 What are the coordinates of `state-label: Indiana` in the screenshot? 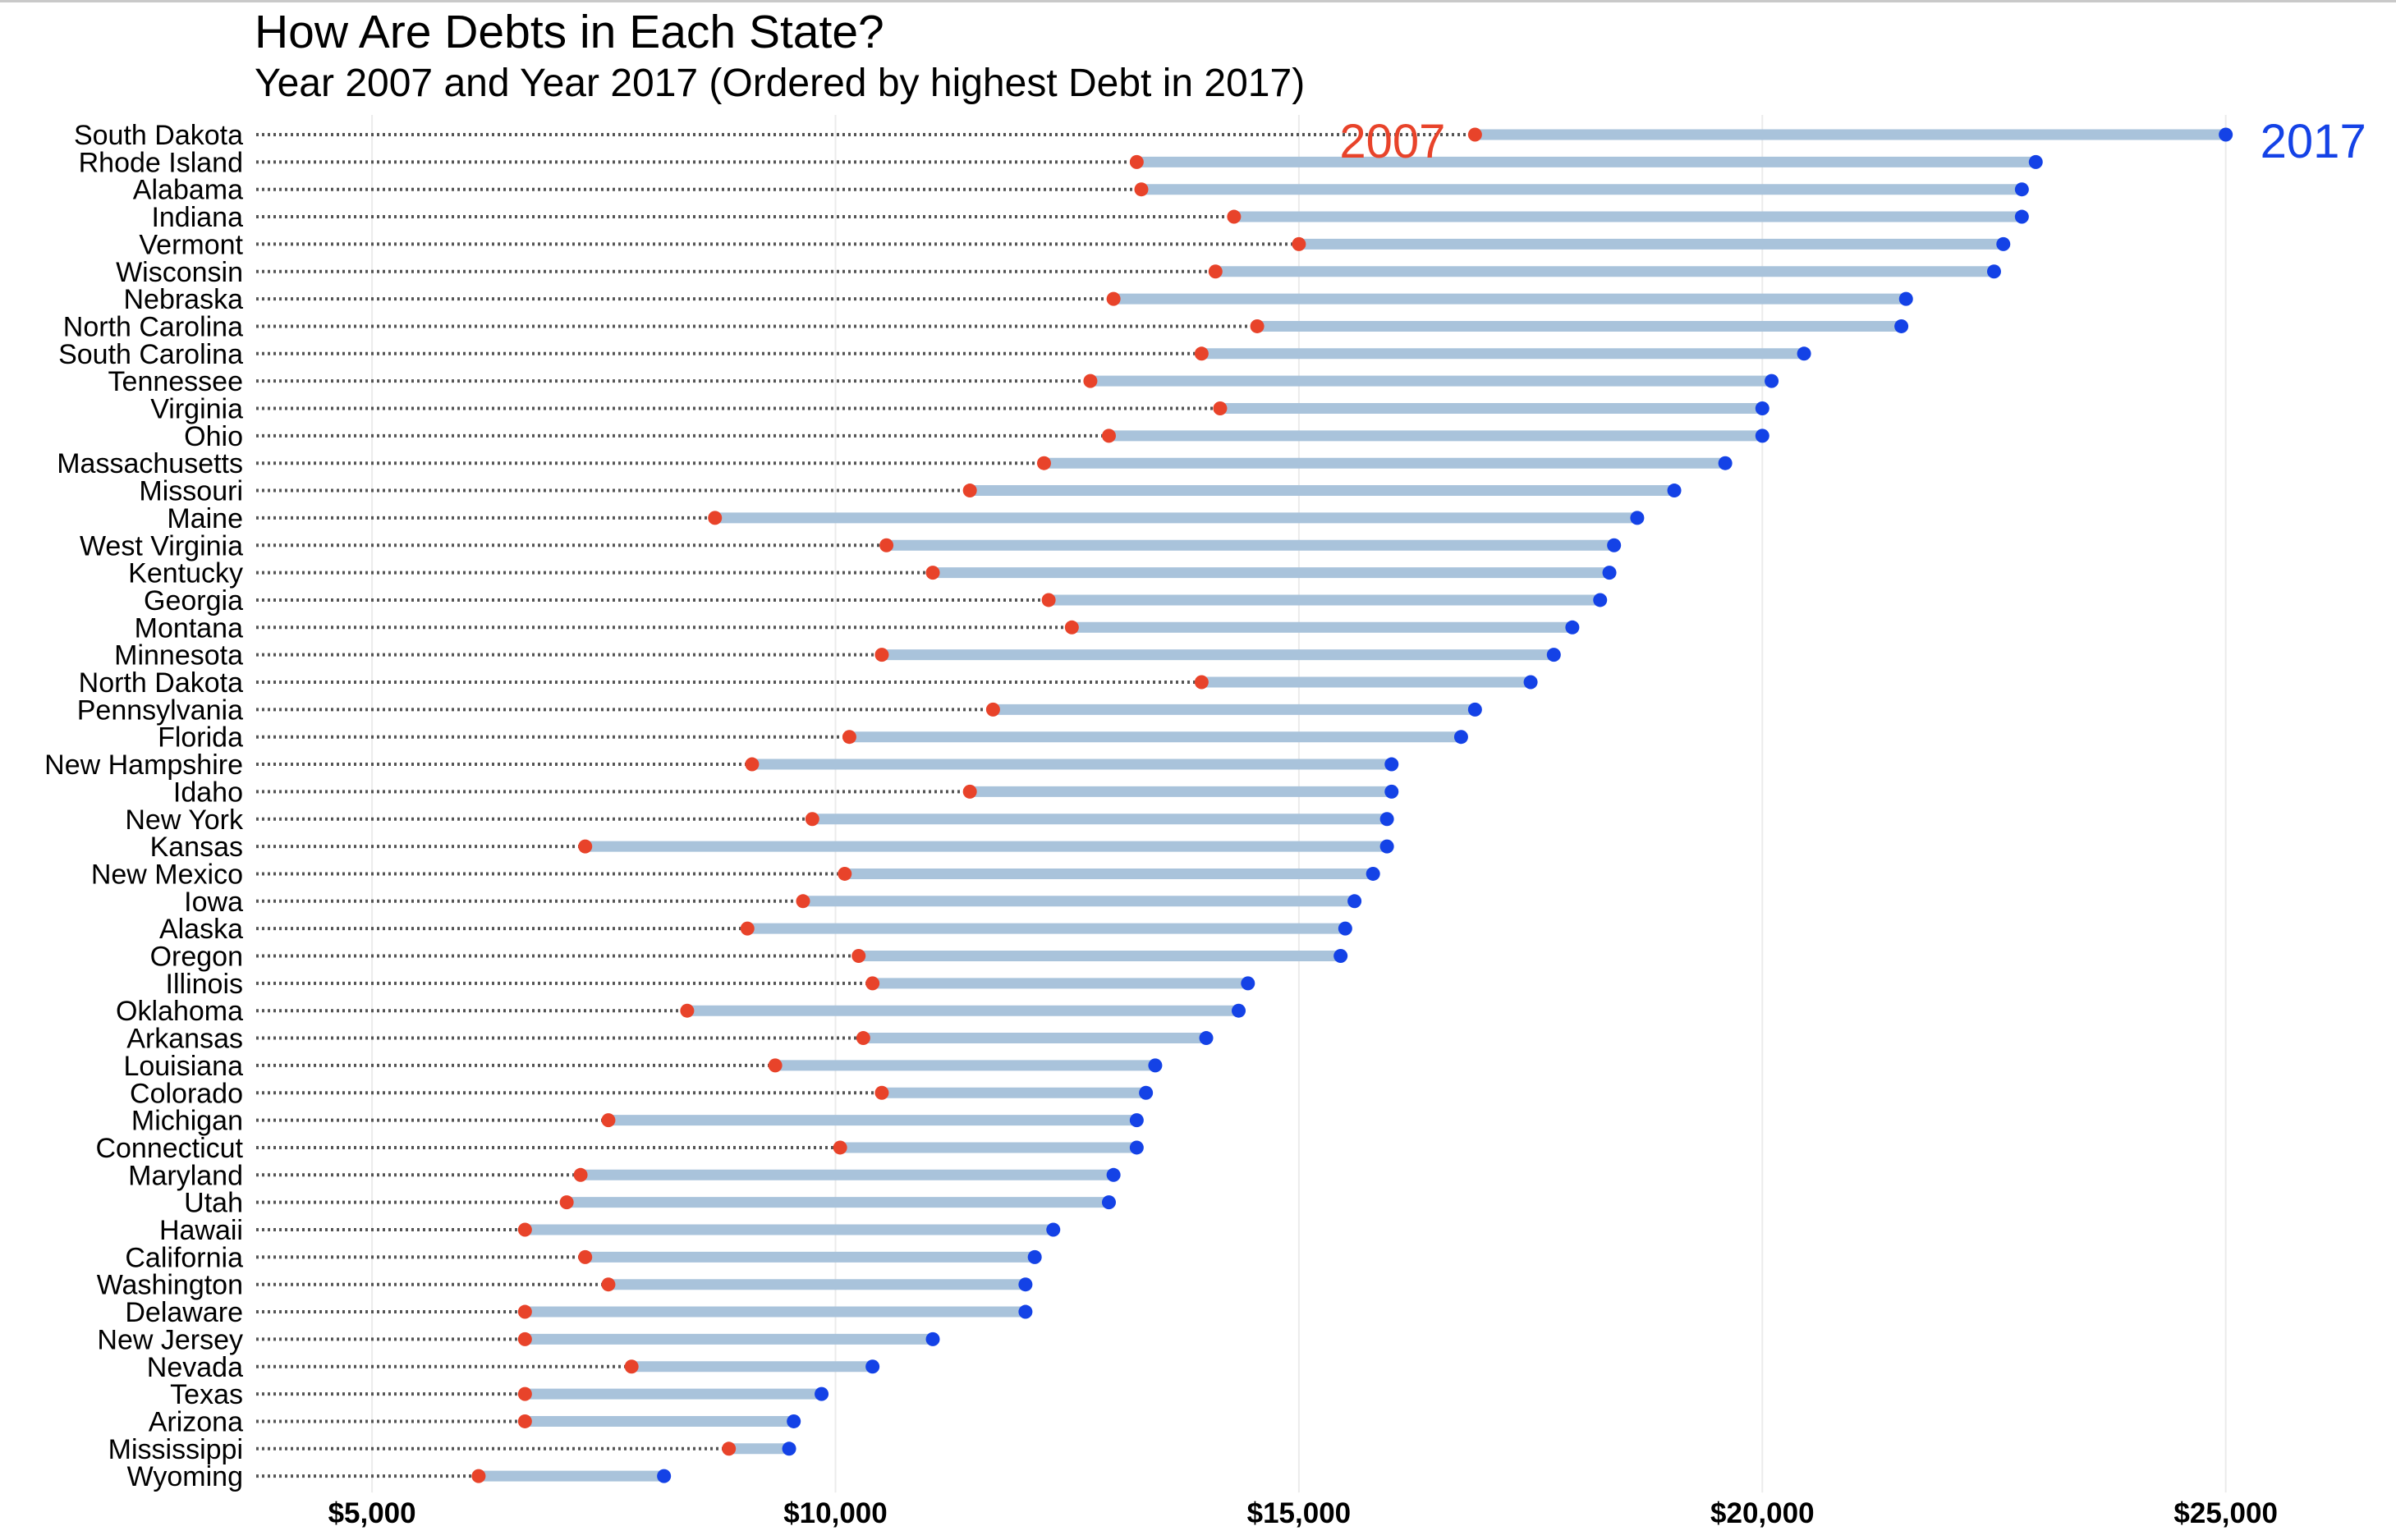 It's located at (197, 218).